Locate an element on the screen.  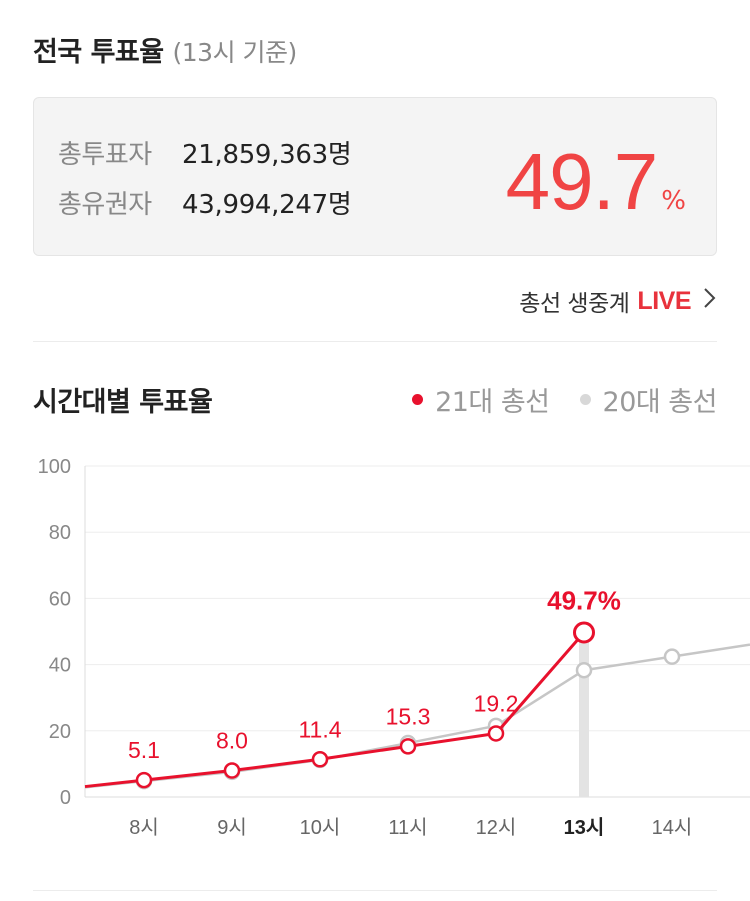
data-label-current: 15.3 is located at coordinates (408, 716).